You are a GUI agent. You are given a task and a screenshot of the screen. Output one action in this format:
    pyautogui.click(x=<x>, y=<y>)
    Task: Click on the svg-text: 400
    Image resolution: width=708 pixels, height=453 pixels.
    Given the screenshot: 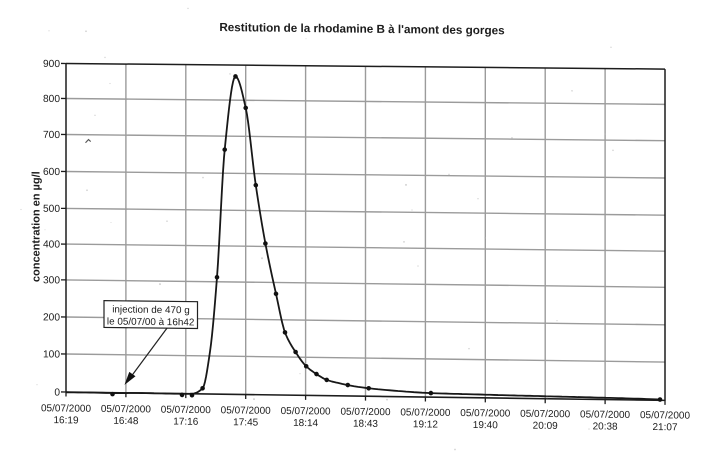 What is the action you would take?
    pyautogui.click(x=51, y=244)
    